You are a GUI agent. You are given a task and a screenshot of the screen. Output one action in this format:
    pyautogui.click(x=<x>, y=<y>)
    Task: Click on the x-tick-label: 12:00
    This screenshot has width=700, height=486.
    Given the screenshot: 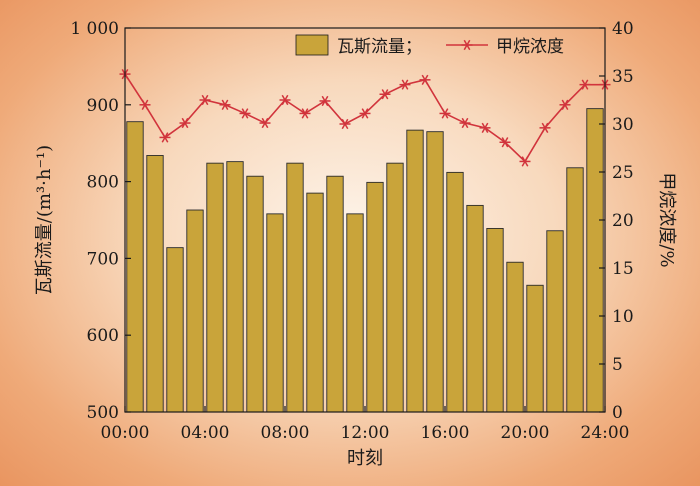 What is the action you would take?
    pyautogui.click(x=365, y=433)
    